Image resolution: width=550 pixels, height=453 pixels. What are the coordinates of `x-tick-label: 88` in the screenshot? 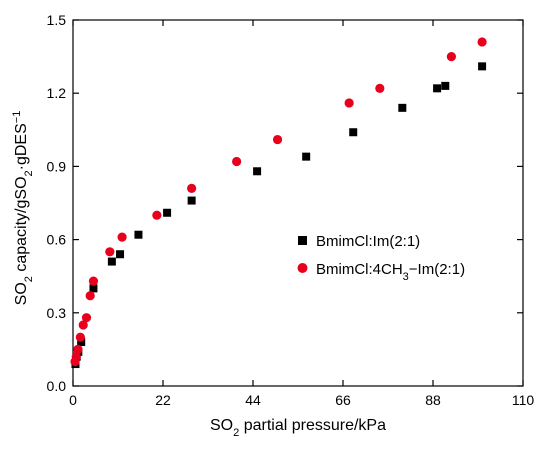 It's located at (433, 400).